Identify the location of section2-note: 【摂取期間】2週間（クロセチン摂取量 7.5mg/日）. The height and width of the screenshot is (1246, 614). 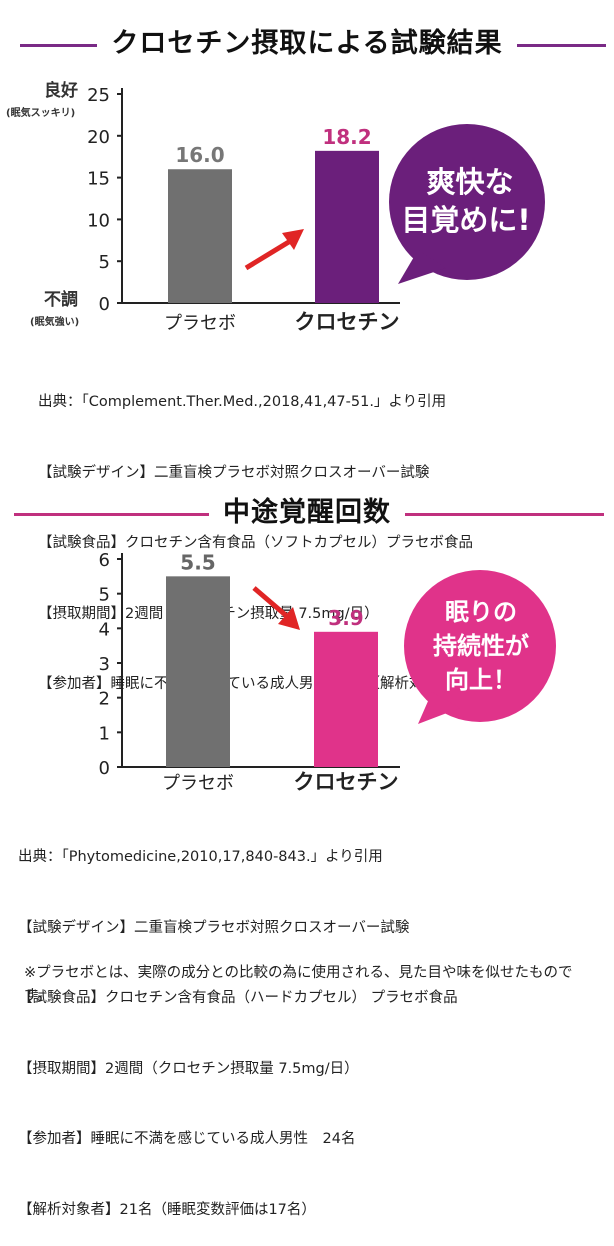
(188, 1068).